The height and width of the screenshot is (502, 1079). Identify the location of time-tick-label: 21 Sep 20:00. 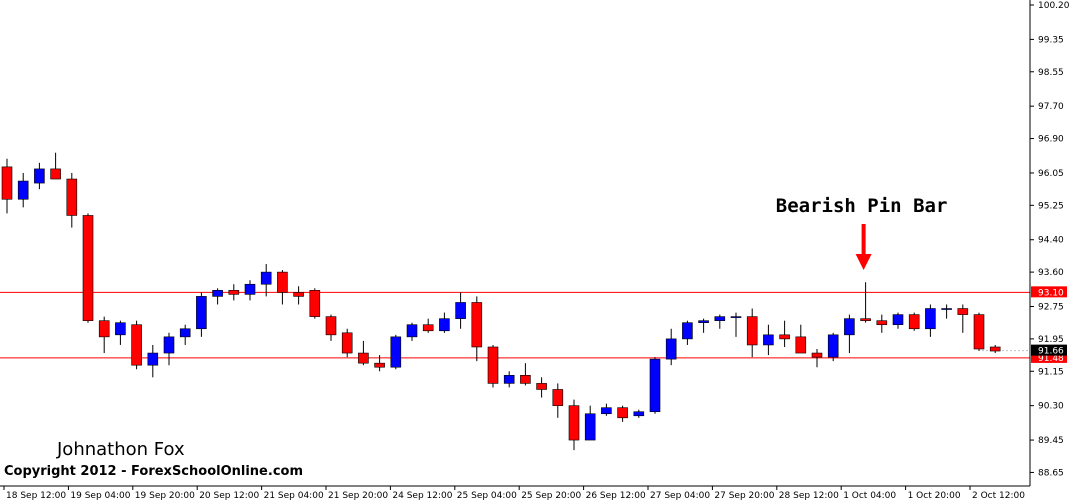
(358, 496).